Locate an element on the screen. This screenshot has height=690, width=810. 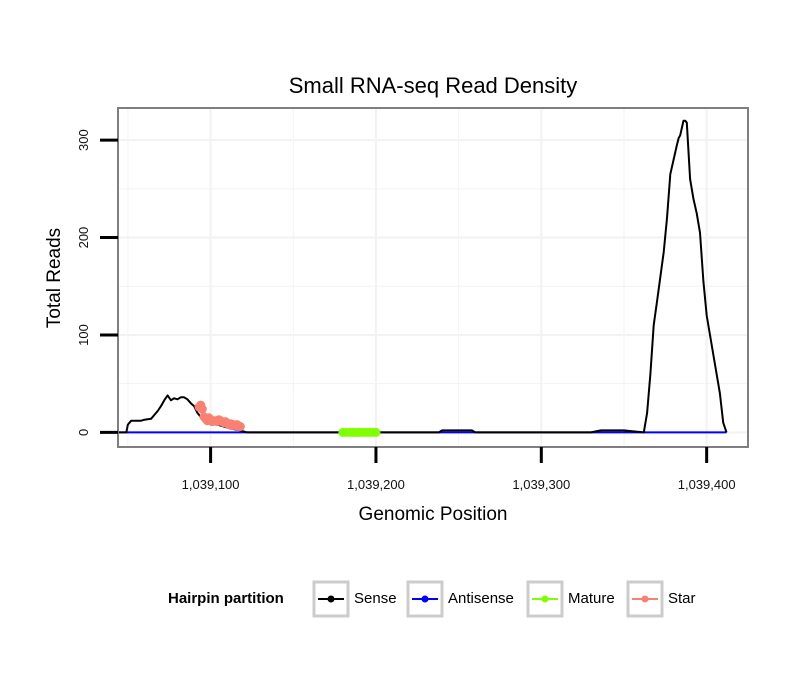
x-tick-label: 1,039,200 is located at coordinates (376, 484).